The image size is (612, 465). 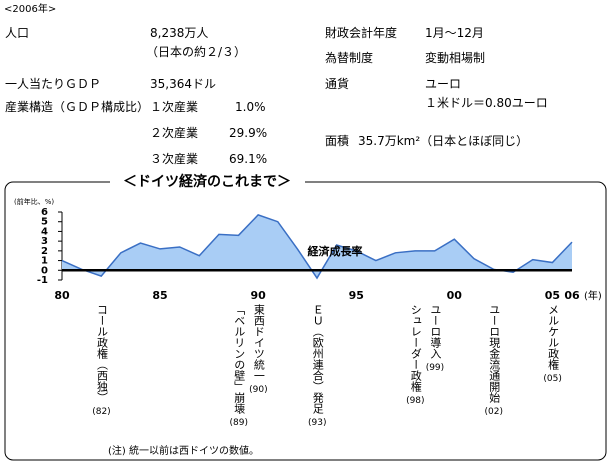 I want to click on area, so click(x=317, y=246).